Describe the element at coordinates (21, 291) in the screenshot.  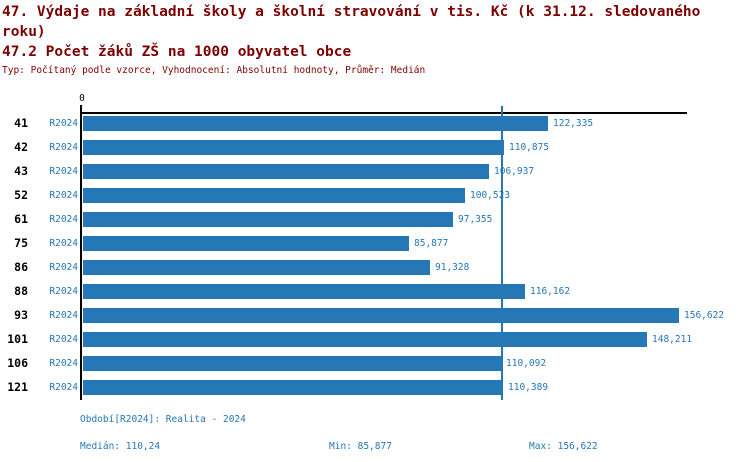
I see `category-label: 88` at that location.